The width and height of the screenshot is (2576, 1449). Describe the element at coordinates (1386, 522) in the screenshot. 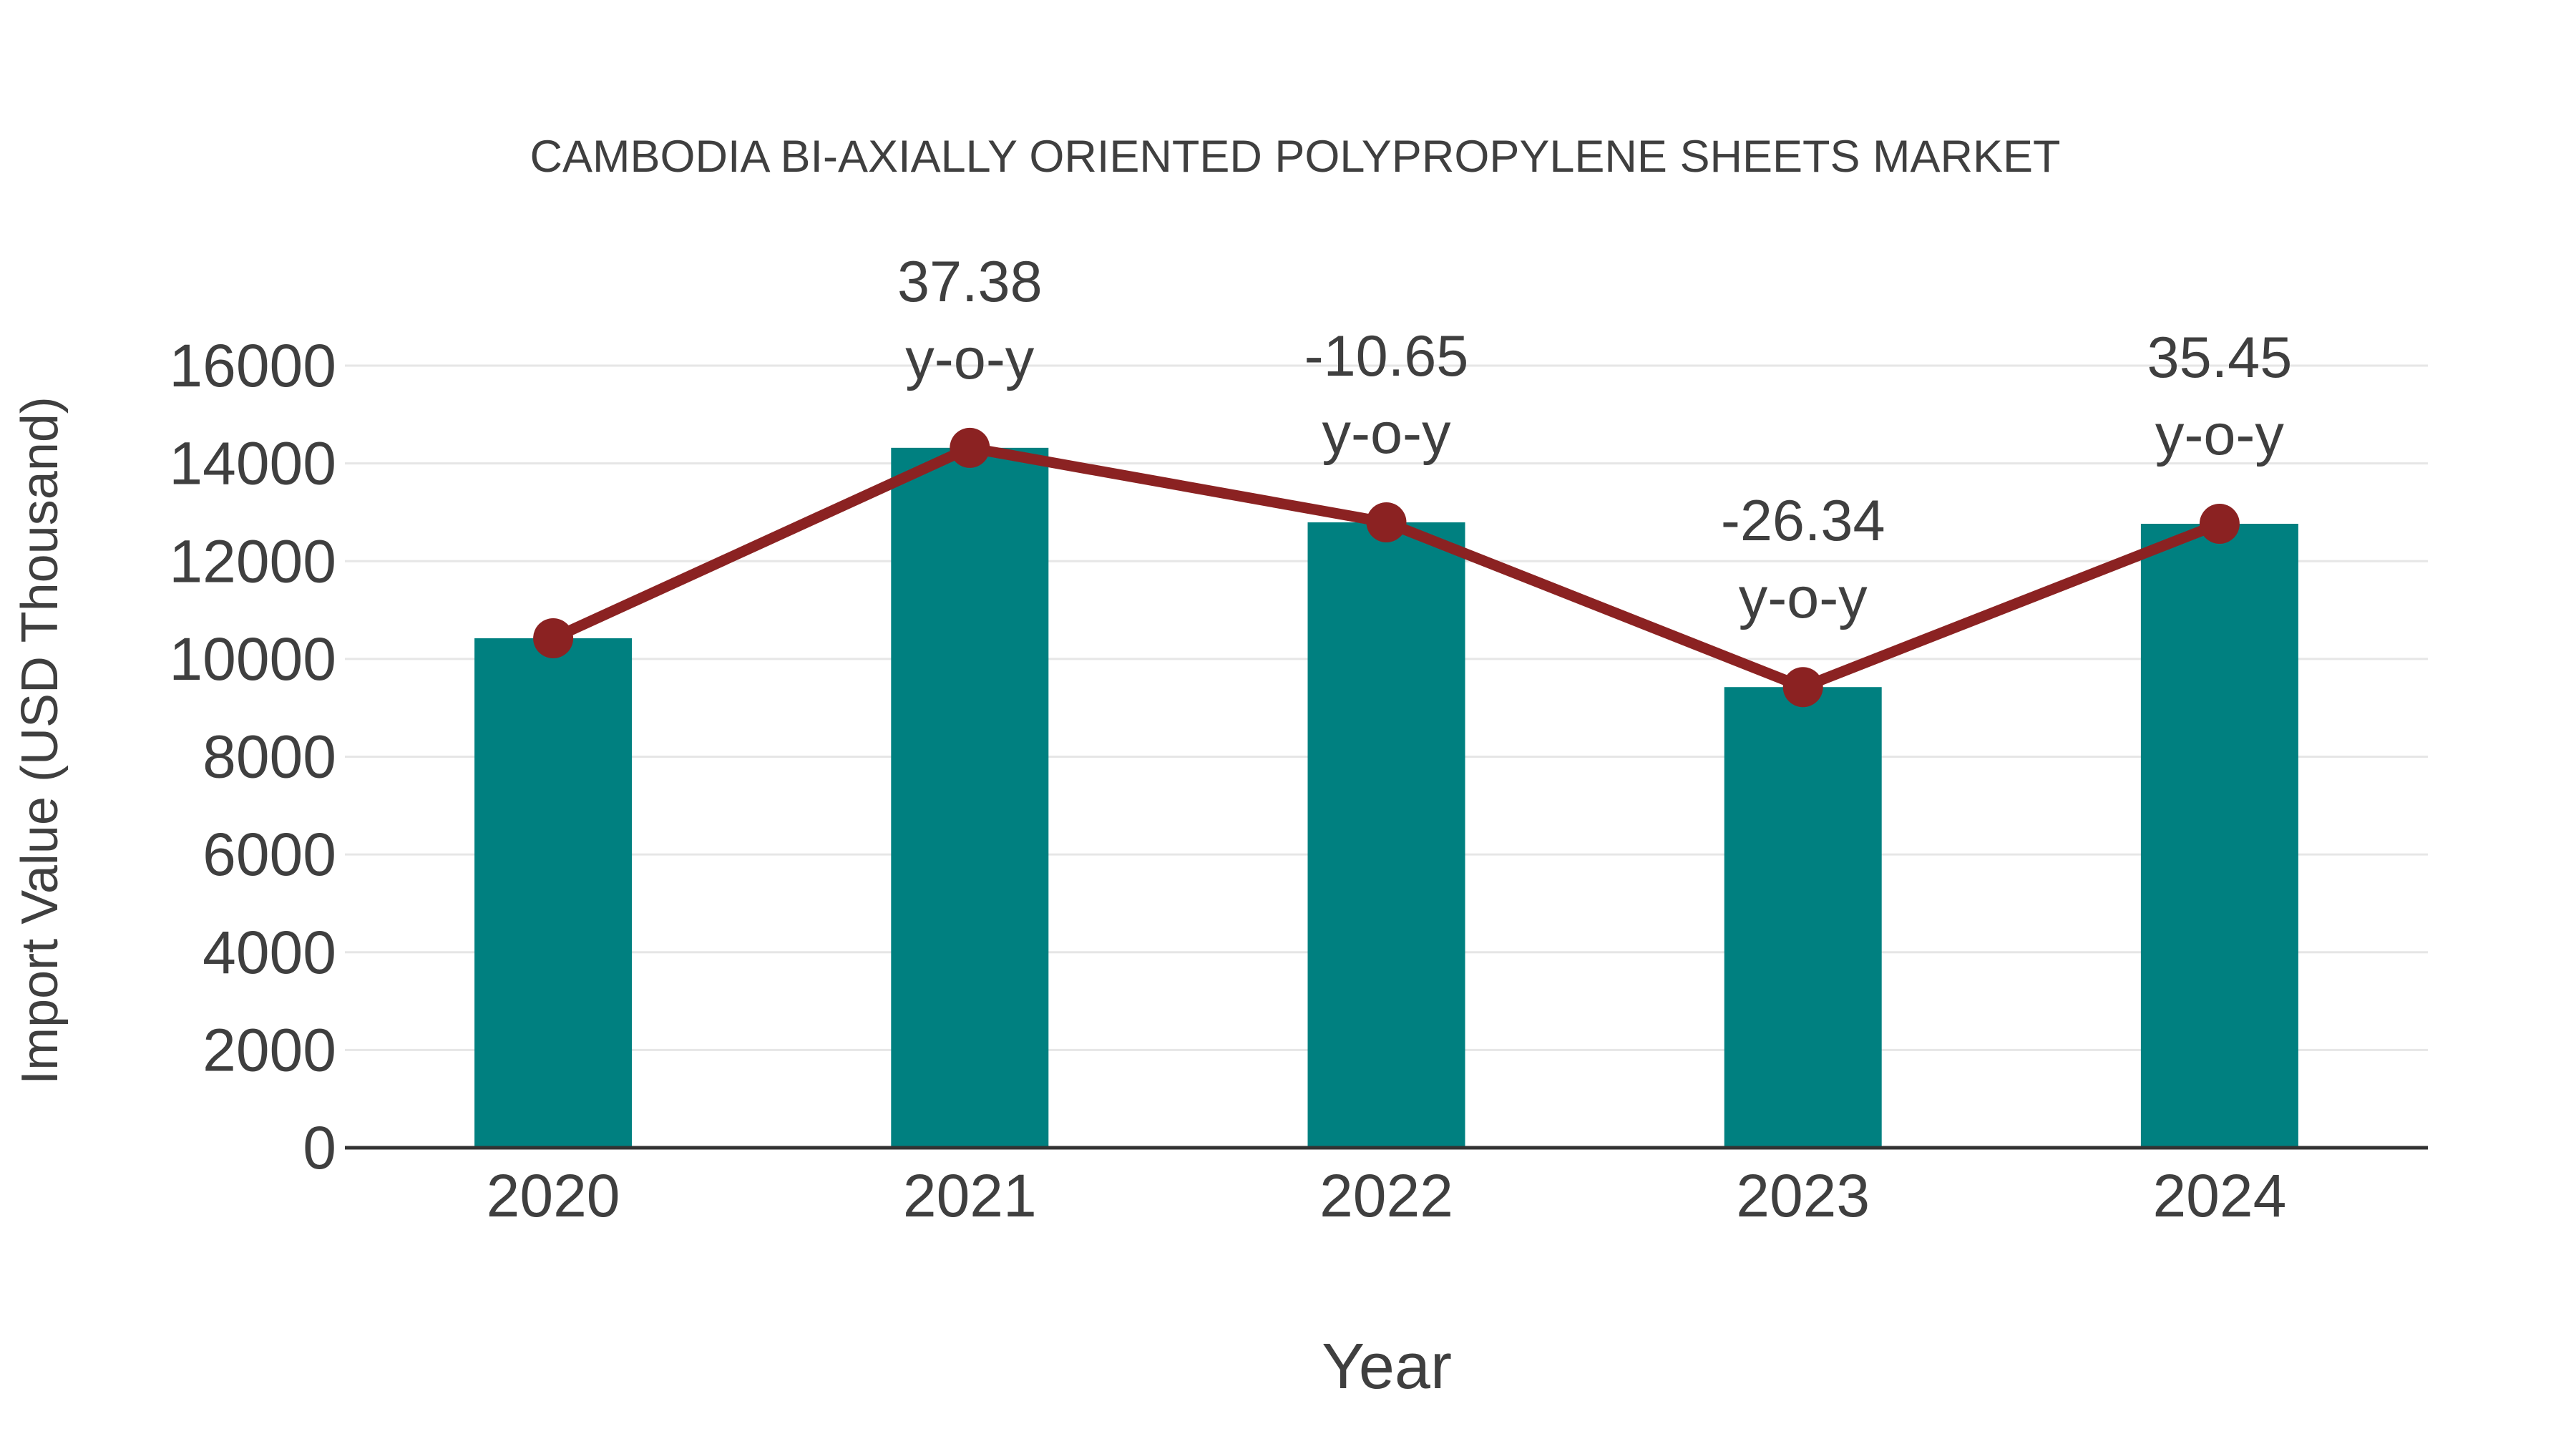

I see `marker-2022` at that location.